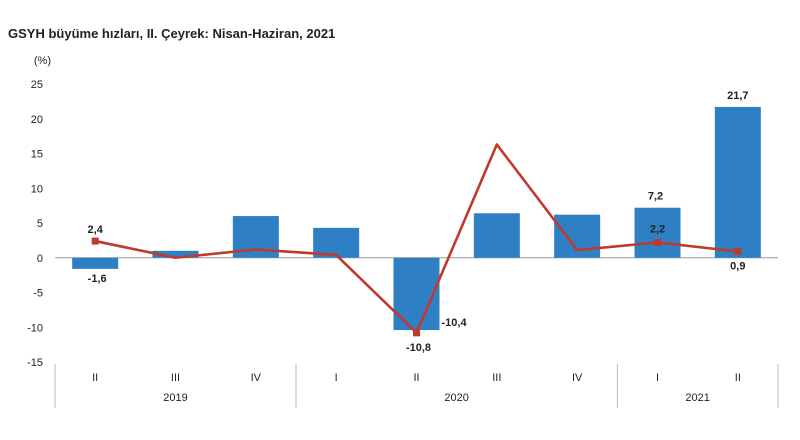  I want to click on y-axis-unit-label: (%), so click(42, 61).